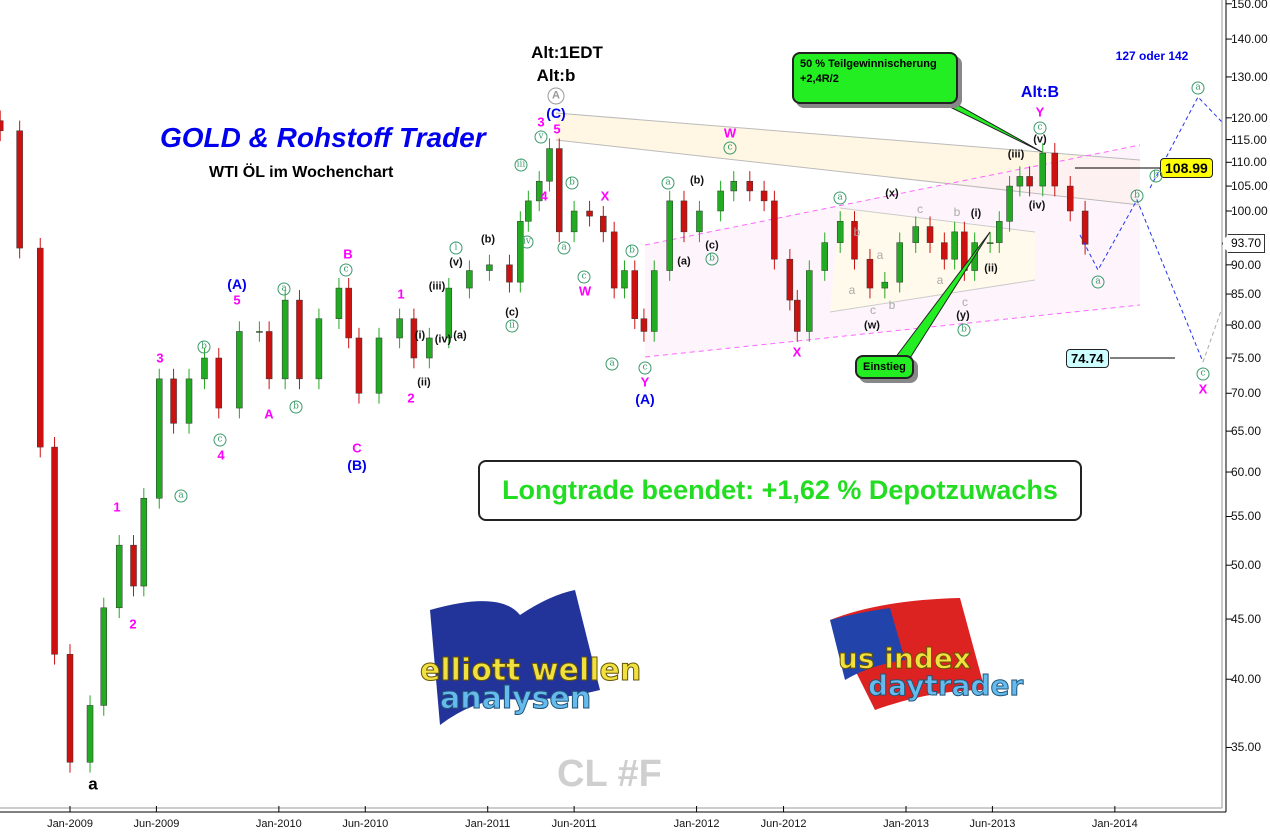  What do you see at coordinates (488, 824) in the screenshot?
I see `x-tick-label: Jan-2011` at bounding box center [488, 824].